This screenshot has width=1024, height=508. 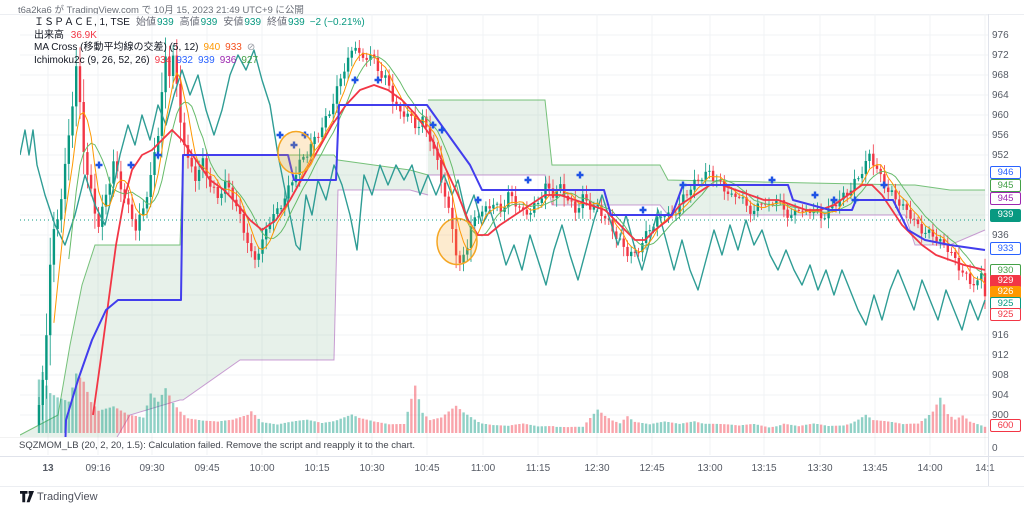 What do you see at coordinates (199, 48) in the screenshot?
I see `legend-macross-row: MA Cross (移動平均線の交差) (5, 12) 940 933 ⊘` at bounding box center [199, 48].